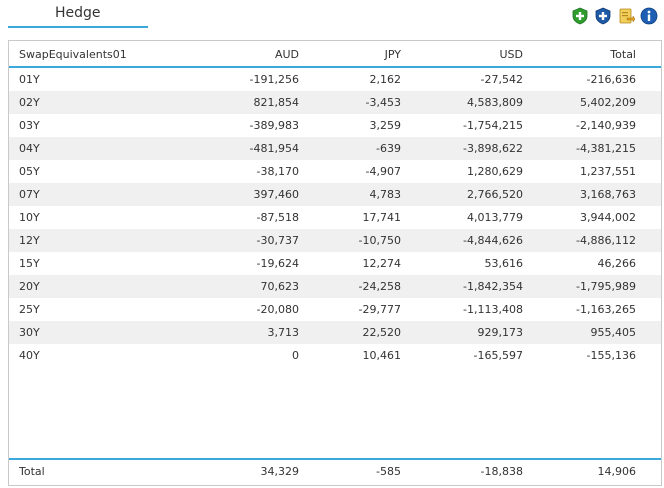 The image size is (664, 488). What do you see at coordinates (606, 286) in the screenshot?
I see `table-cell: -1,795,989` at bounding box center [606, 286].